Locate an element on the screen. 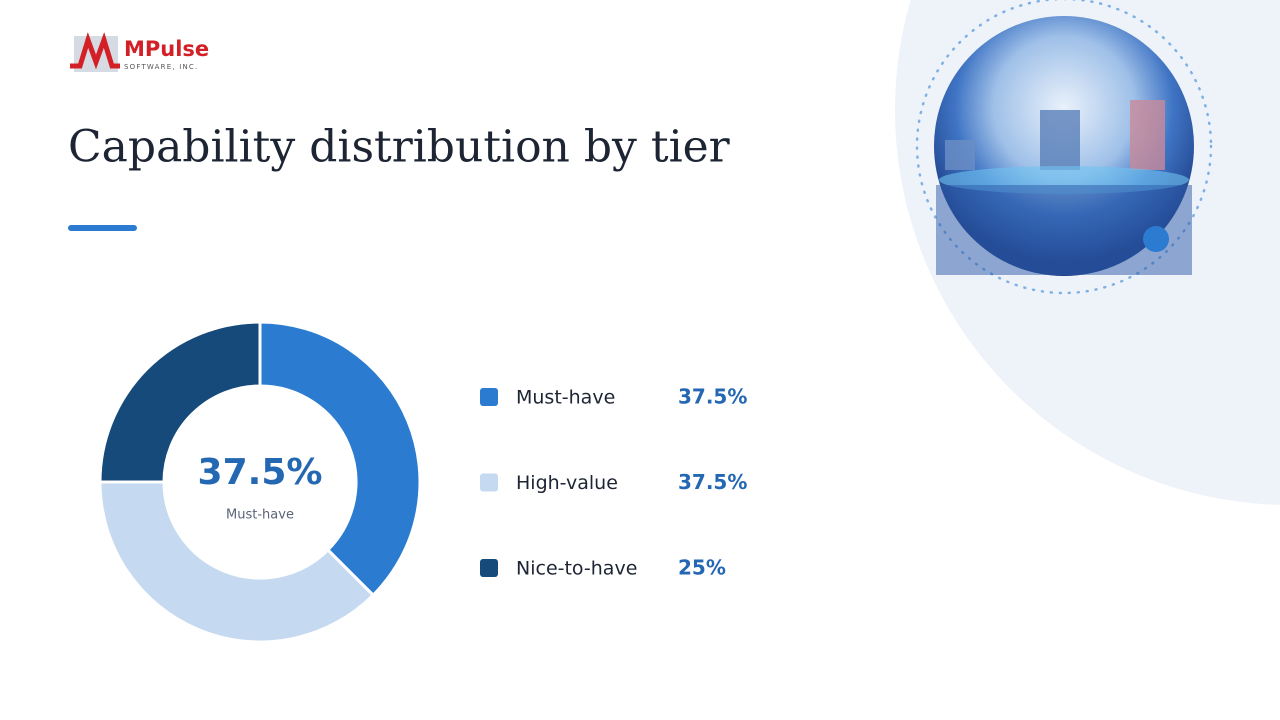 Image resolution: width=1280 pixels, height=720 pixels. logo-name: MPulse is located at coordinates (166, 49).